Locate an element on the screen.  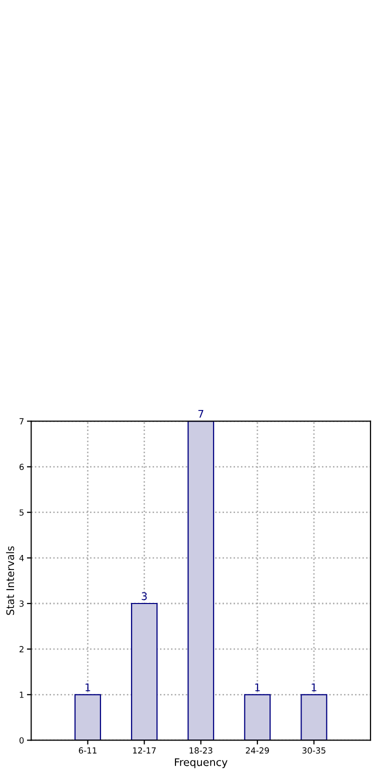
y-tick-label: 5 is located at coordinates (22, 512).